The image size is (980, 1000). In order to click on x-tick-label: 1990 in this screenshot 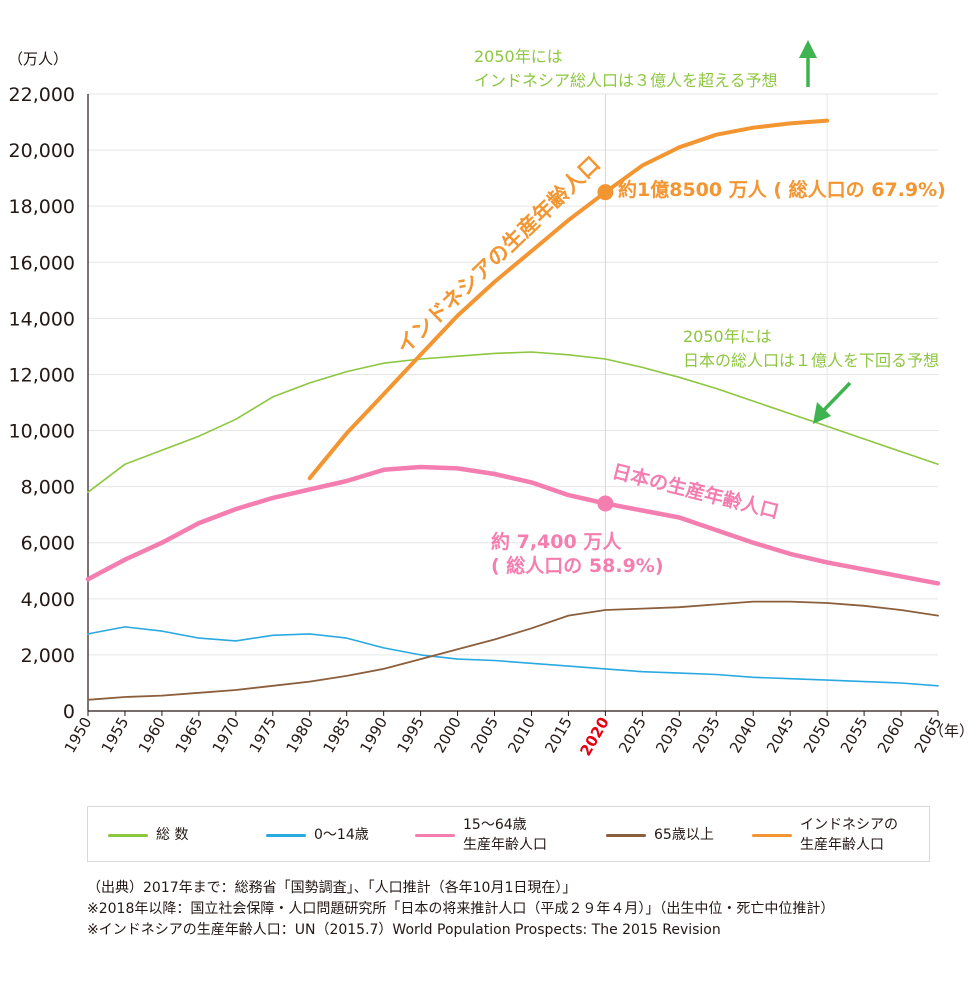, I will do `click(373, 735)`.